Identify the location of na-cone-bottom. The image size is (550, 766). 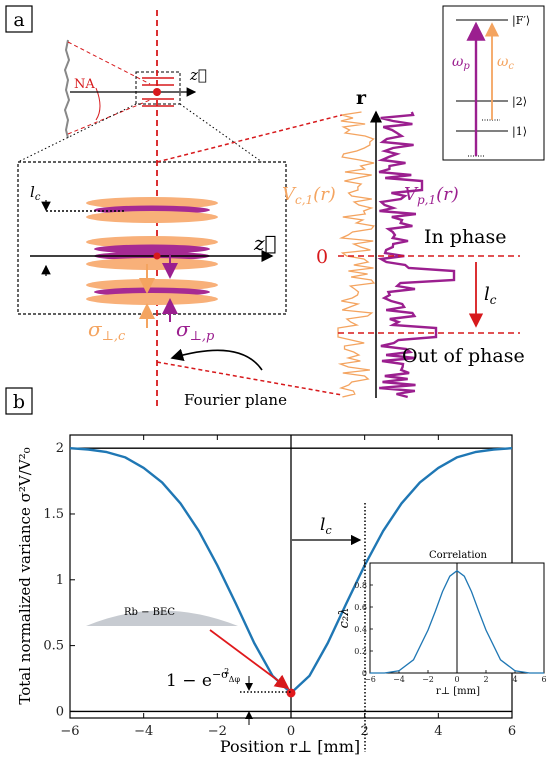
(109, 117).